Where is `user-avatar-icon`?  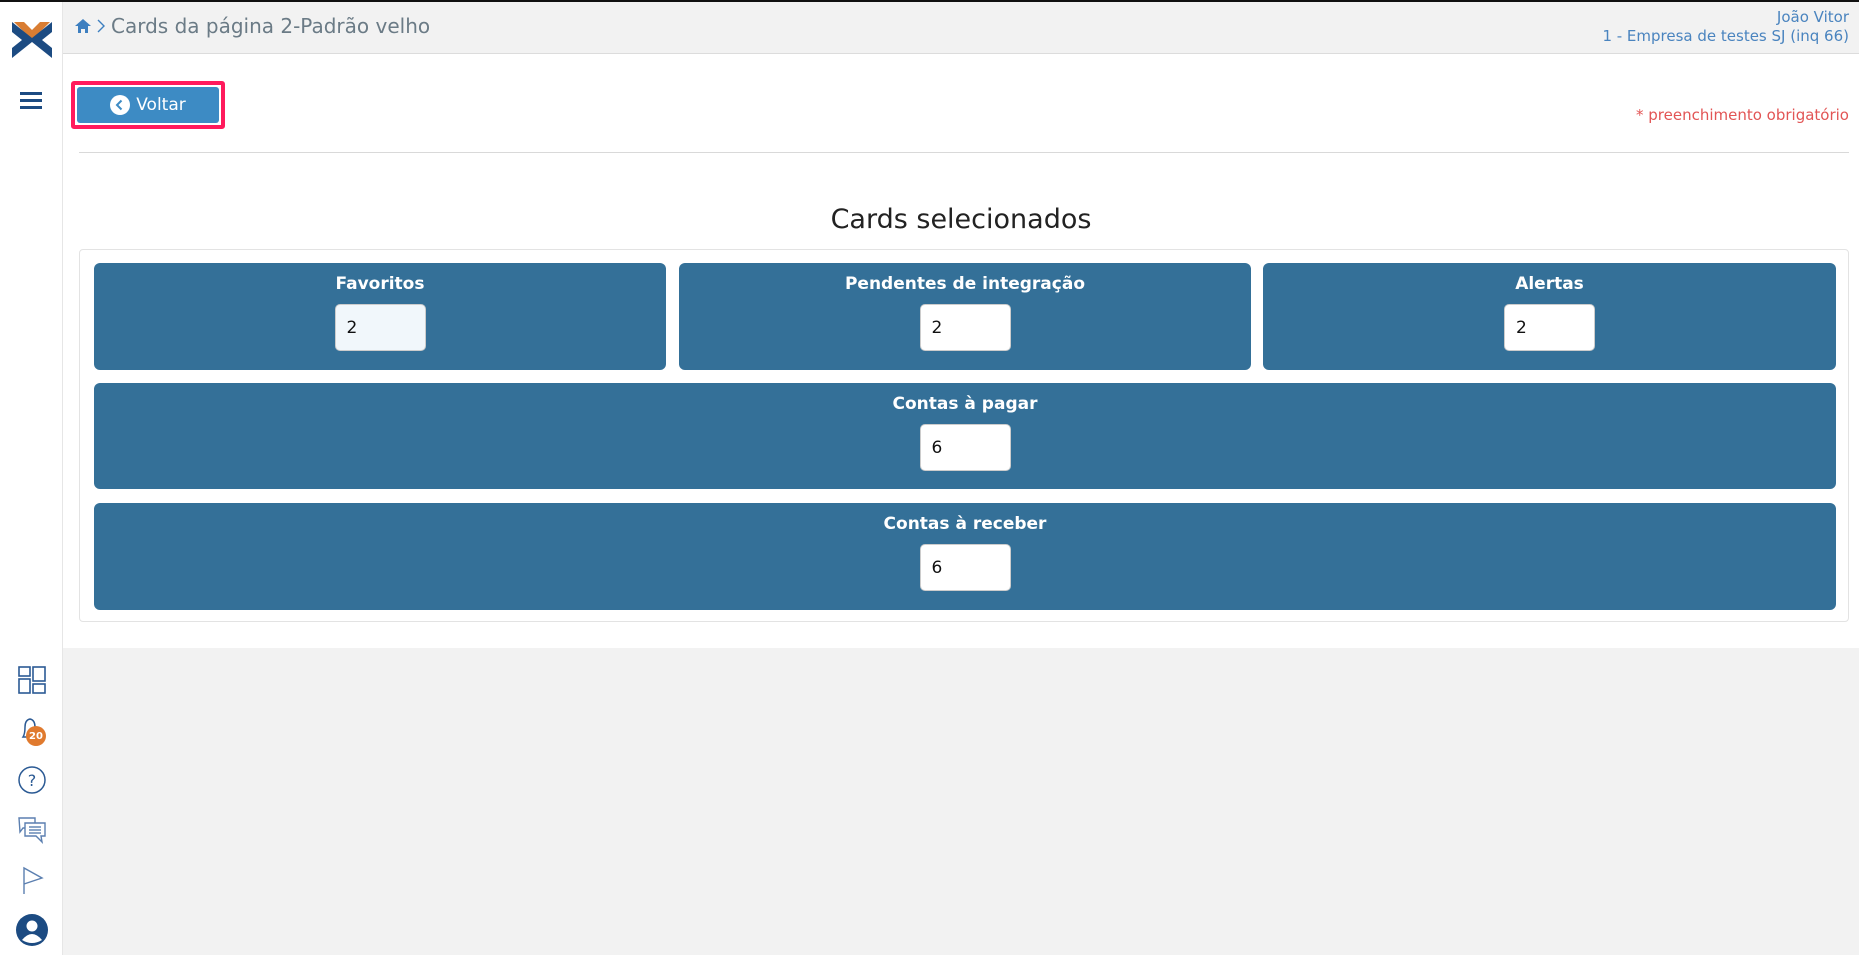 user-avatar-icon is located at coordinates (31, 930).